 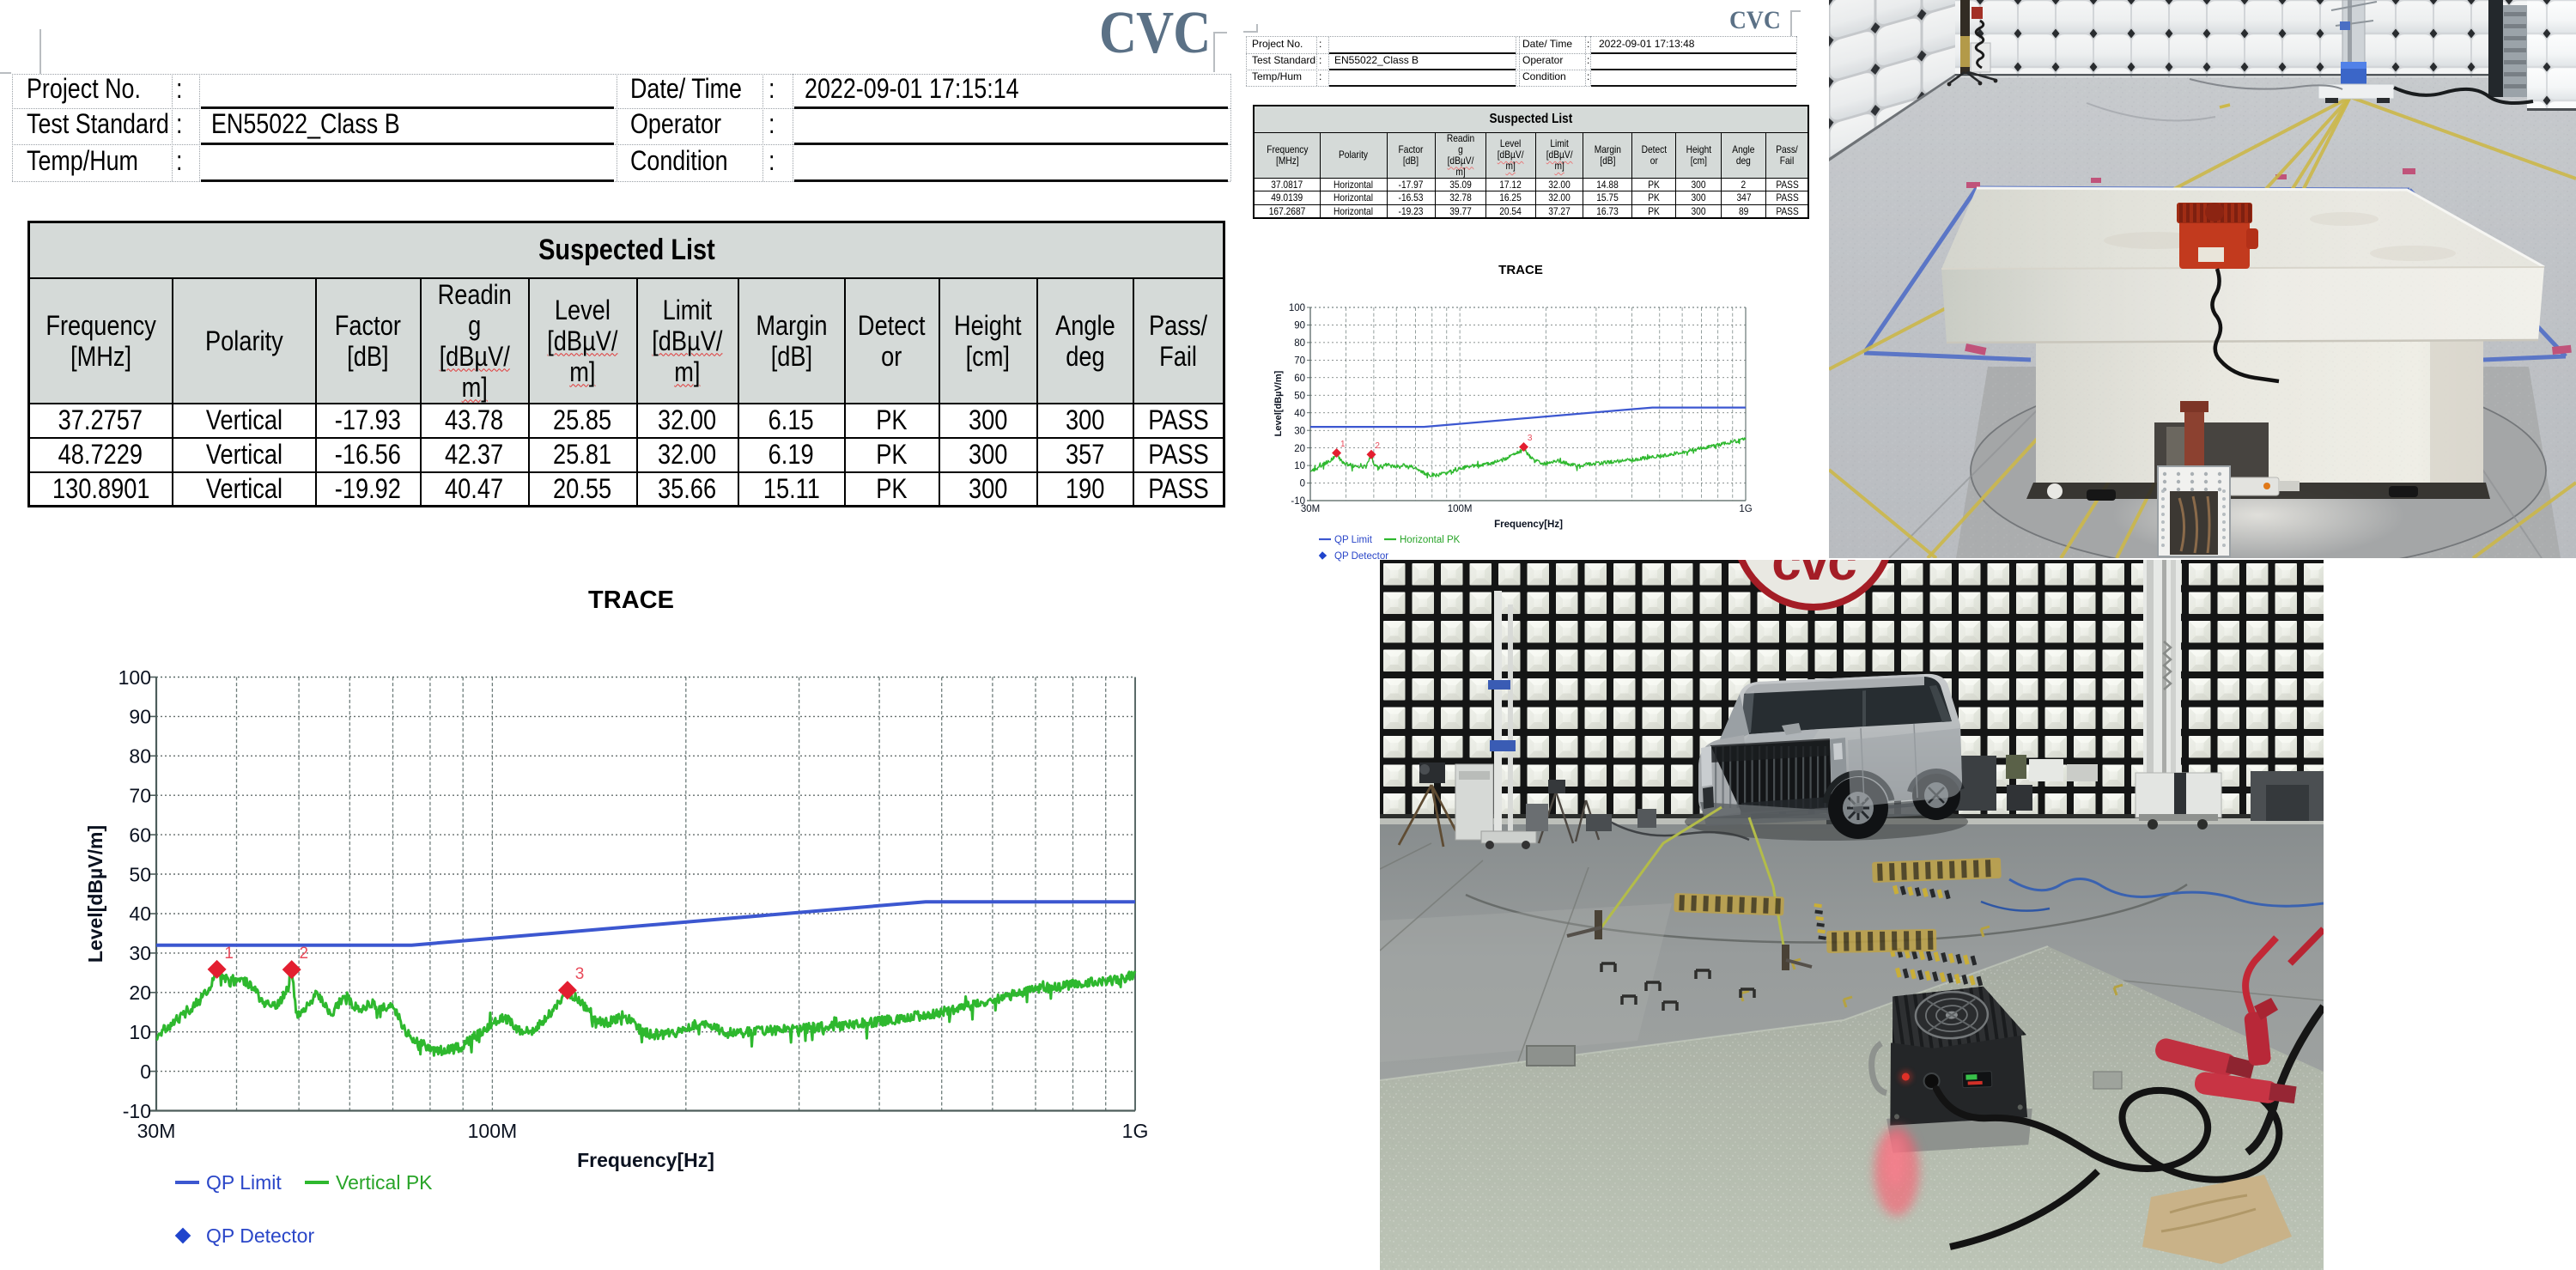 What do you see at coordinates (1814, 576) in the screenshot?
I see `svg-text: cvc` at bounding box center [1814, 576].